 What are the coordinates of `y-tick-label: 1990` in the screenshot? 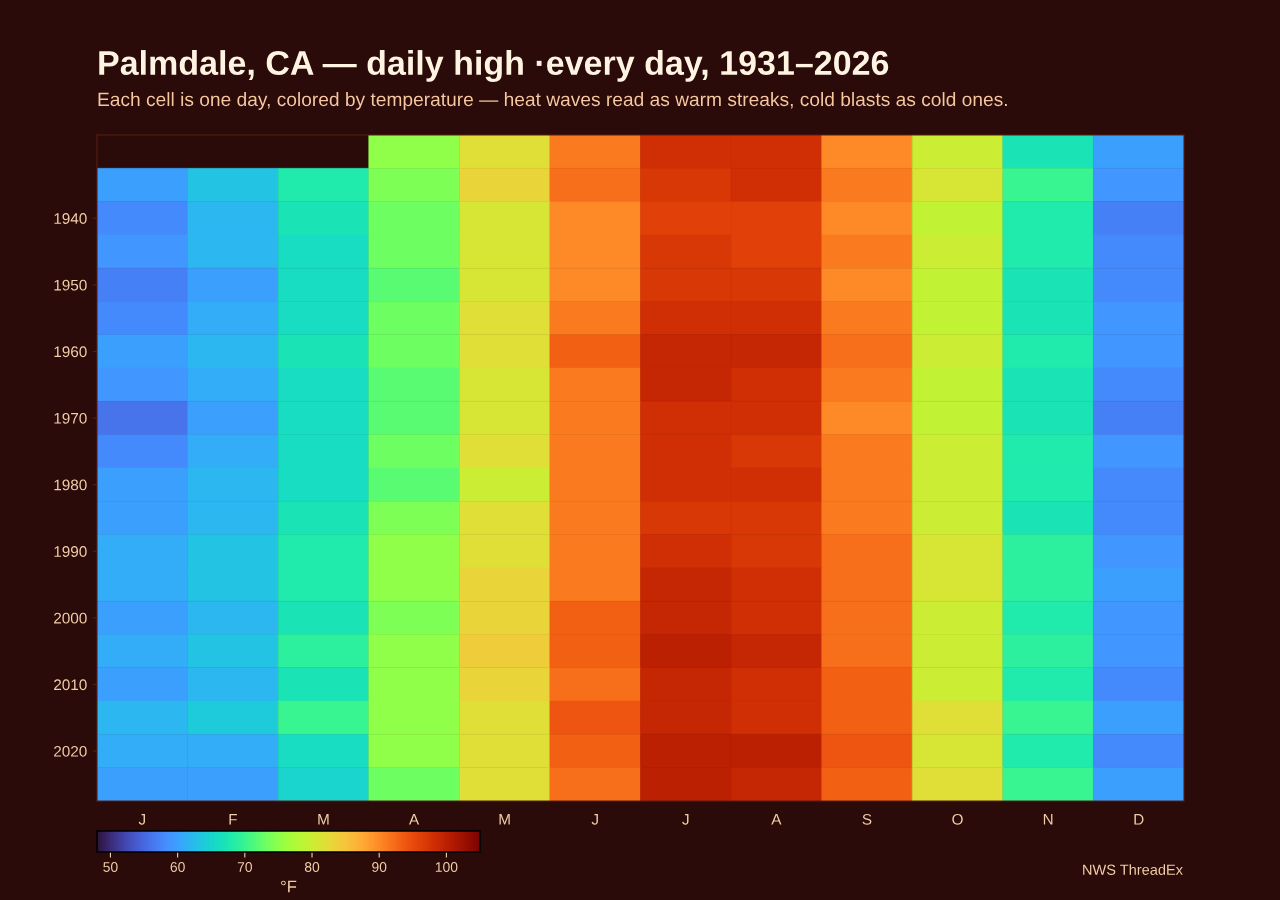 It's located at (70, 551).